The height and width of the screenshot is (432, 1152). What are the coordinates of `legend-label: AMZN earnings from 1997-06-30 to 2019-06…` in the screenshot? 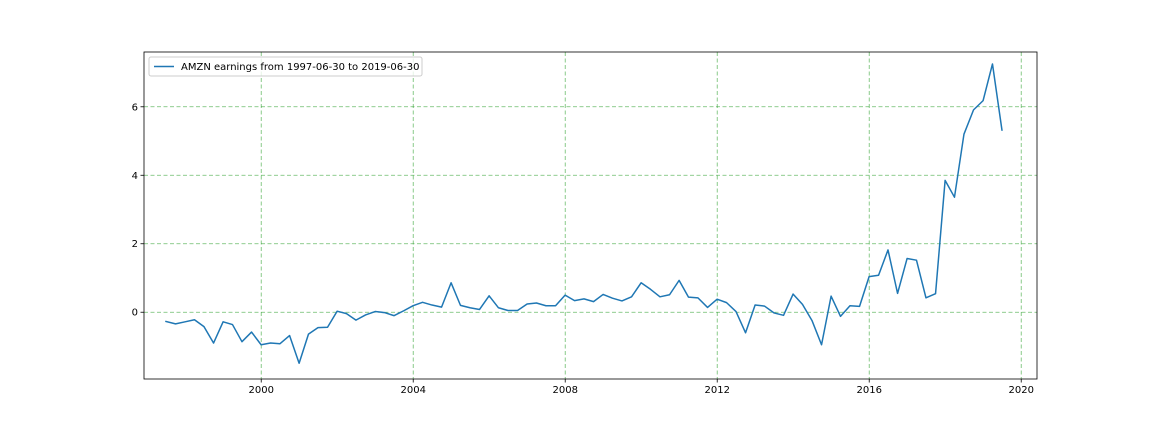 It's located at (300, 67).